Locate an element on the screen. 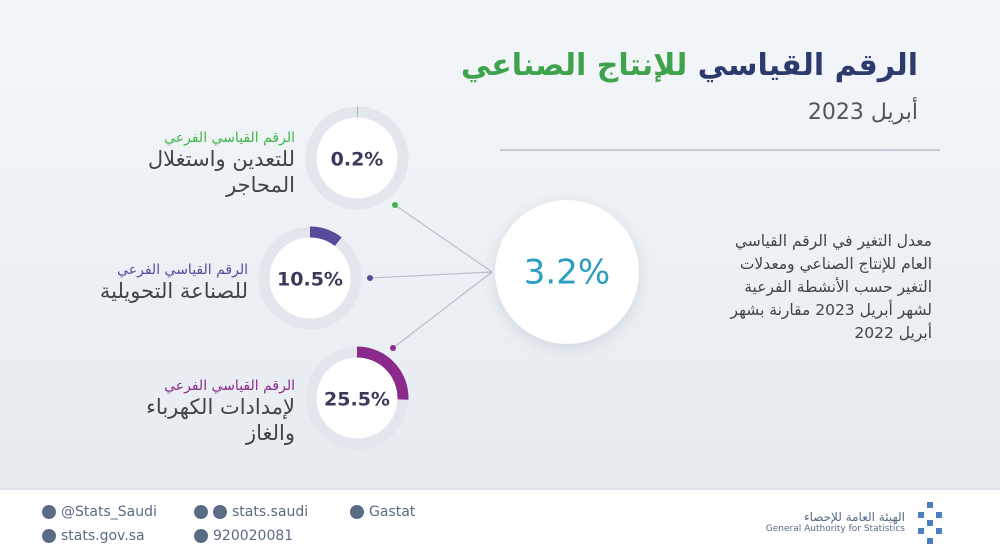 This screenshot has height=558, width=1000. index-name: للصناعة التحويلية is located at coordinates (173, 291).